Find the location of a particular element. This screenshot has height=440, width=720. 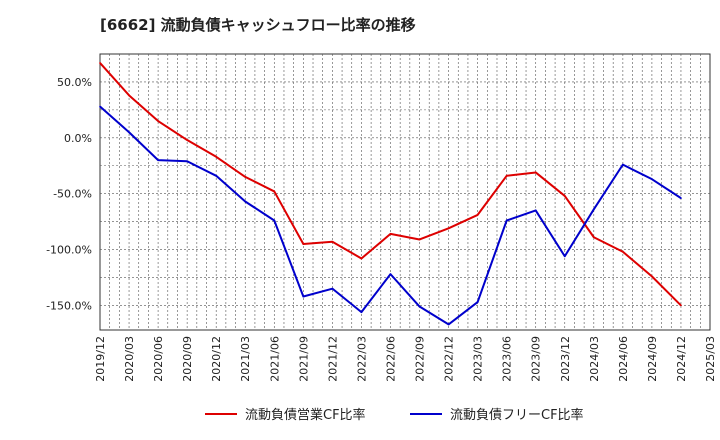

x-tick-label: 2023/12 is located at coordinates (565, 359).